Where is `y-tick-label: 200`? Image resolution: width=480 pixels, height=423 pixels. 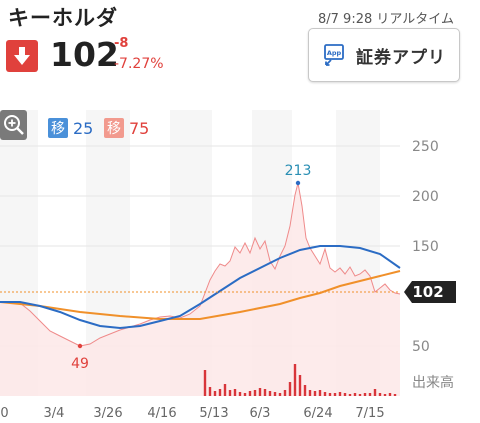
y-tick-label: 200 is located at coordinates (425, 197).